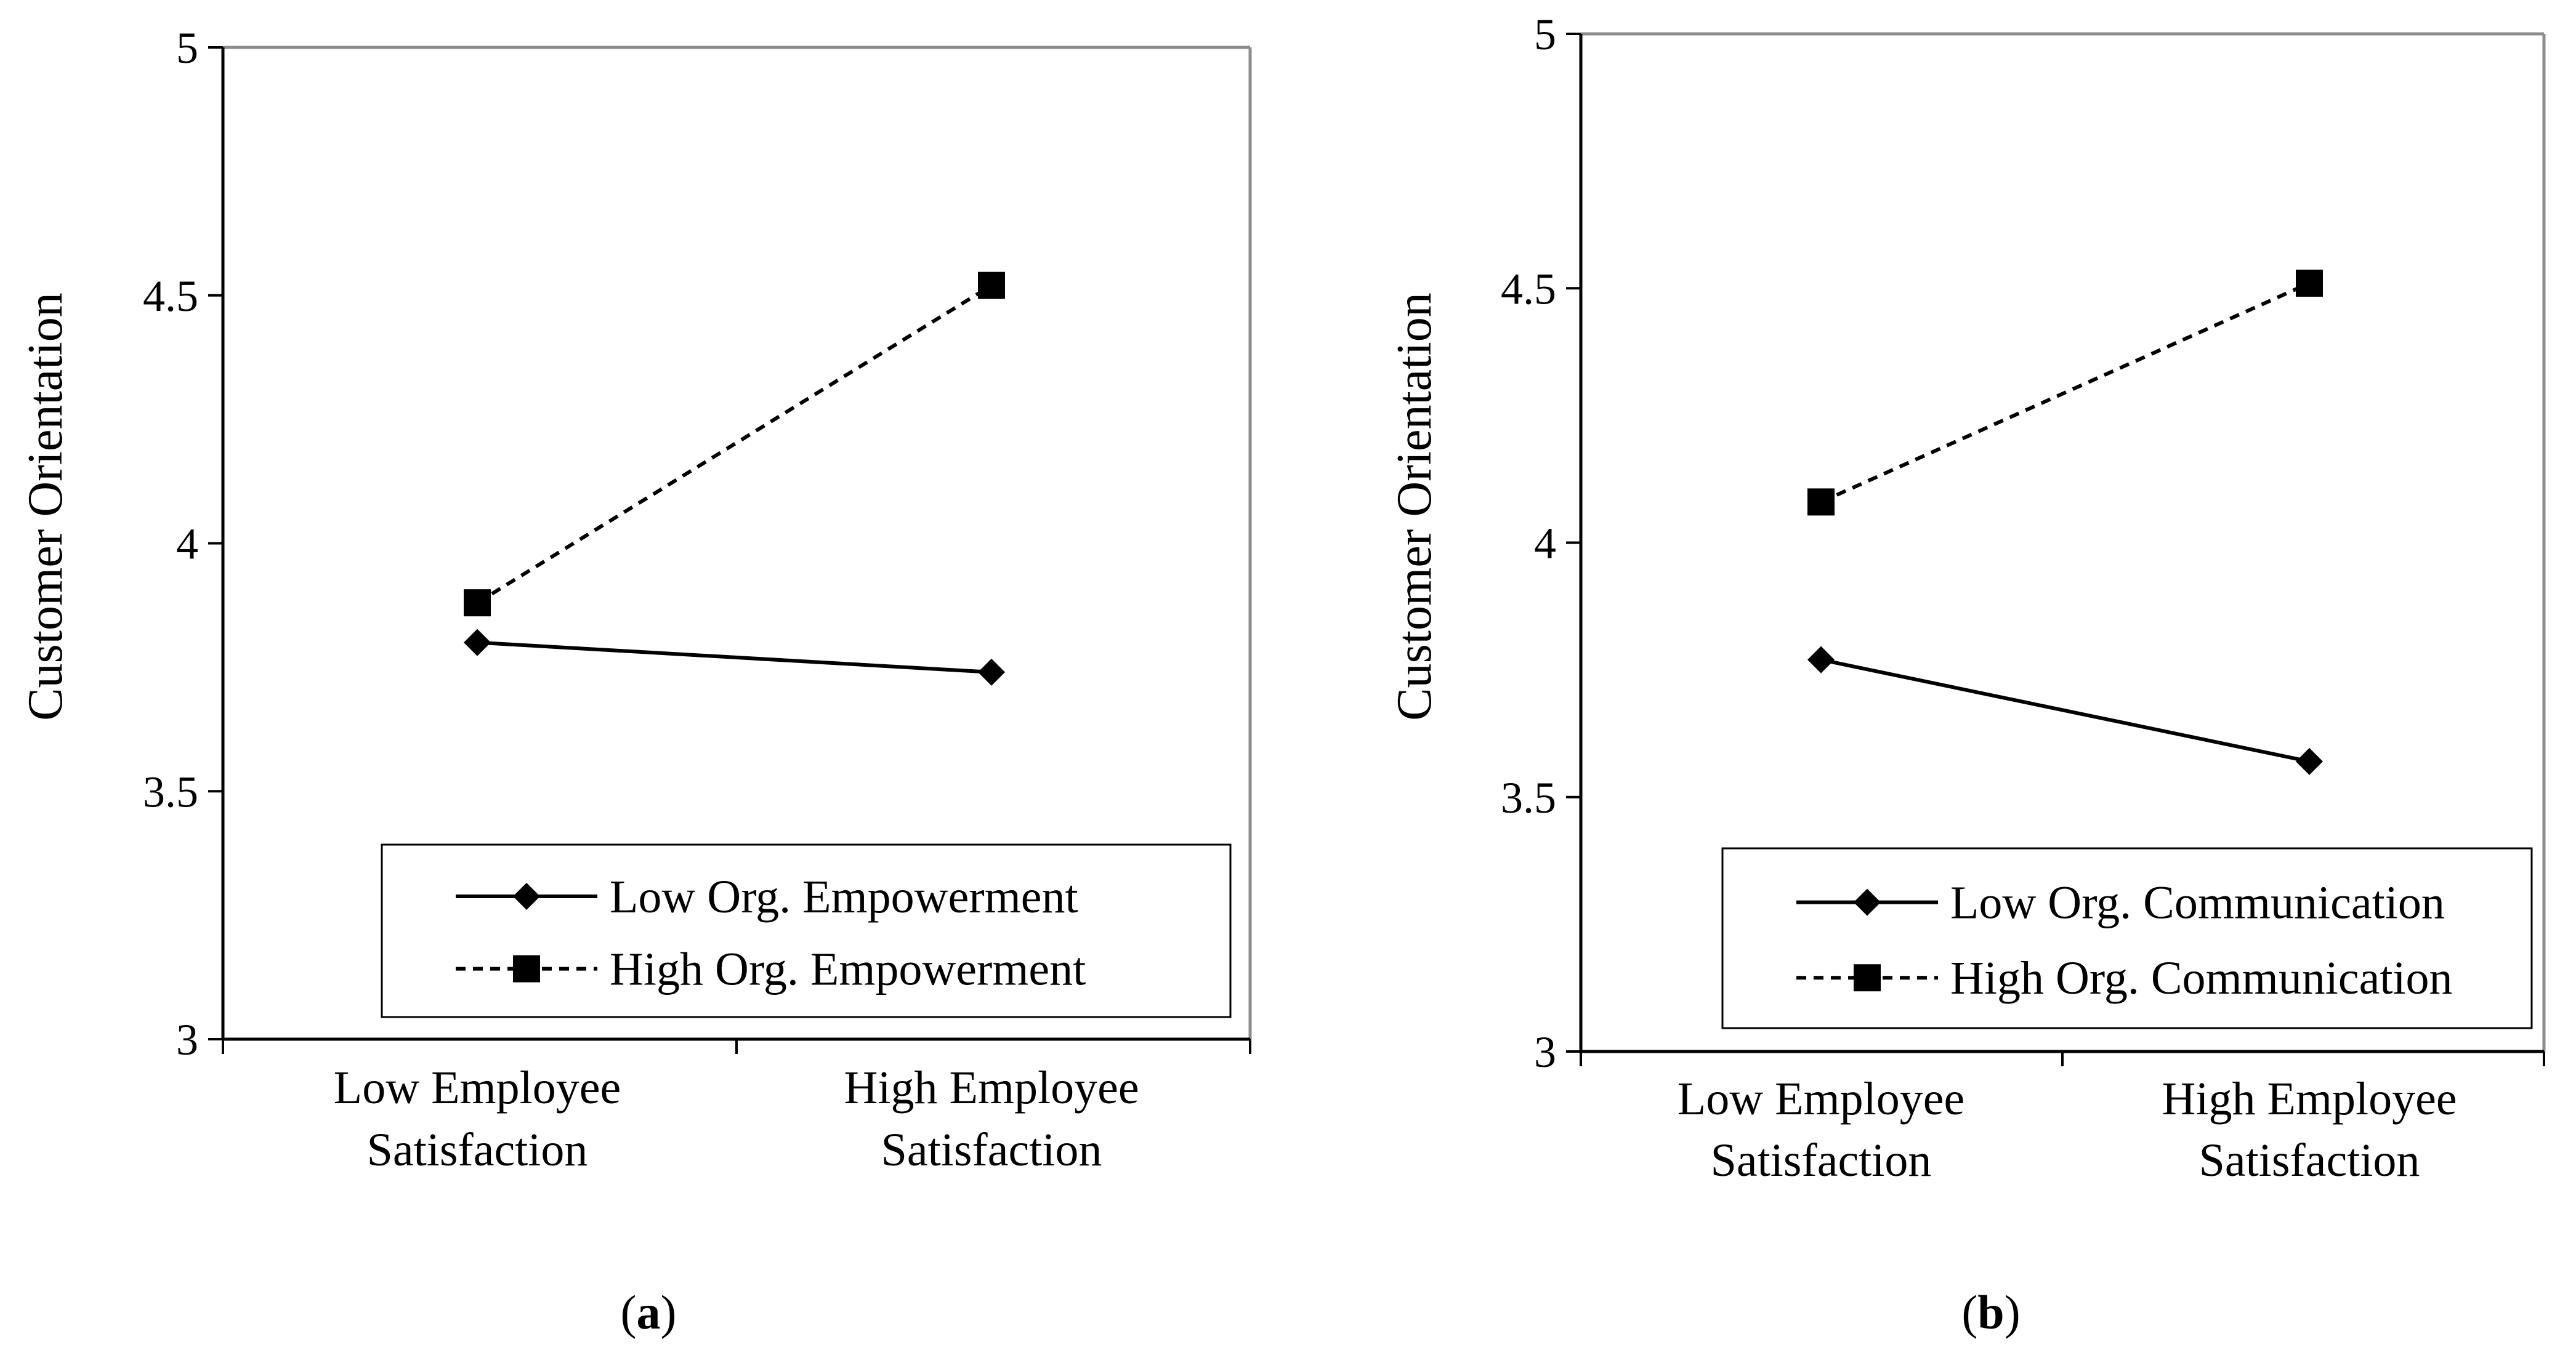  What do you see at coordinates (848, 969) in the screenshot?
I see `legend-label: High Org. Empowerment` at bounding box center [848, 969].